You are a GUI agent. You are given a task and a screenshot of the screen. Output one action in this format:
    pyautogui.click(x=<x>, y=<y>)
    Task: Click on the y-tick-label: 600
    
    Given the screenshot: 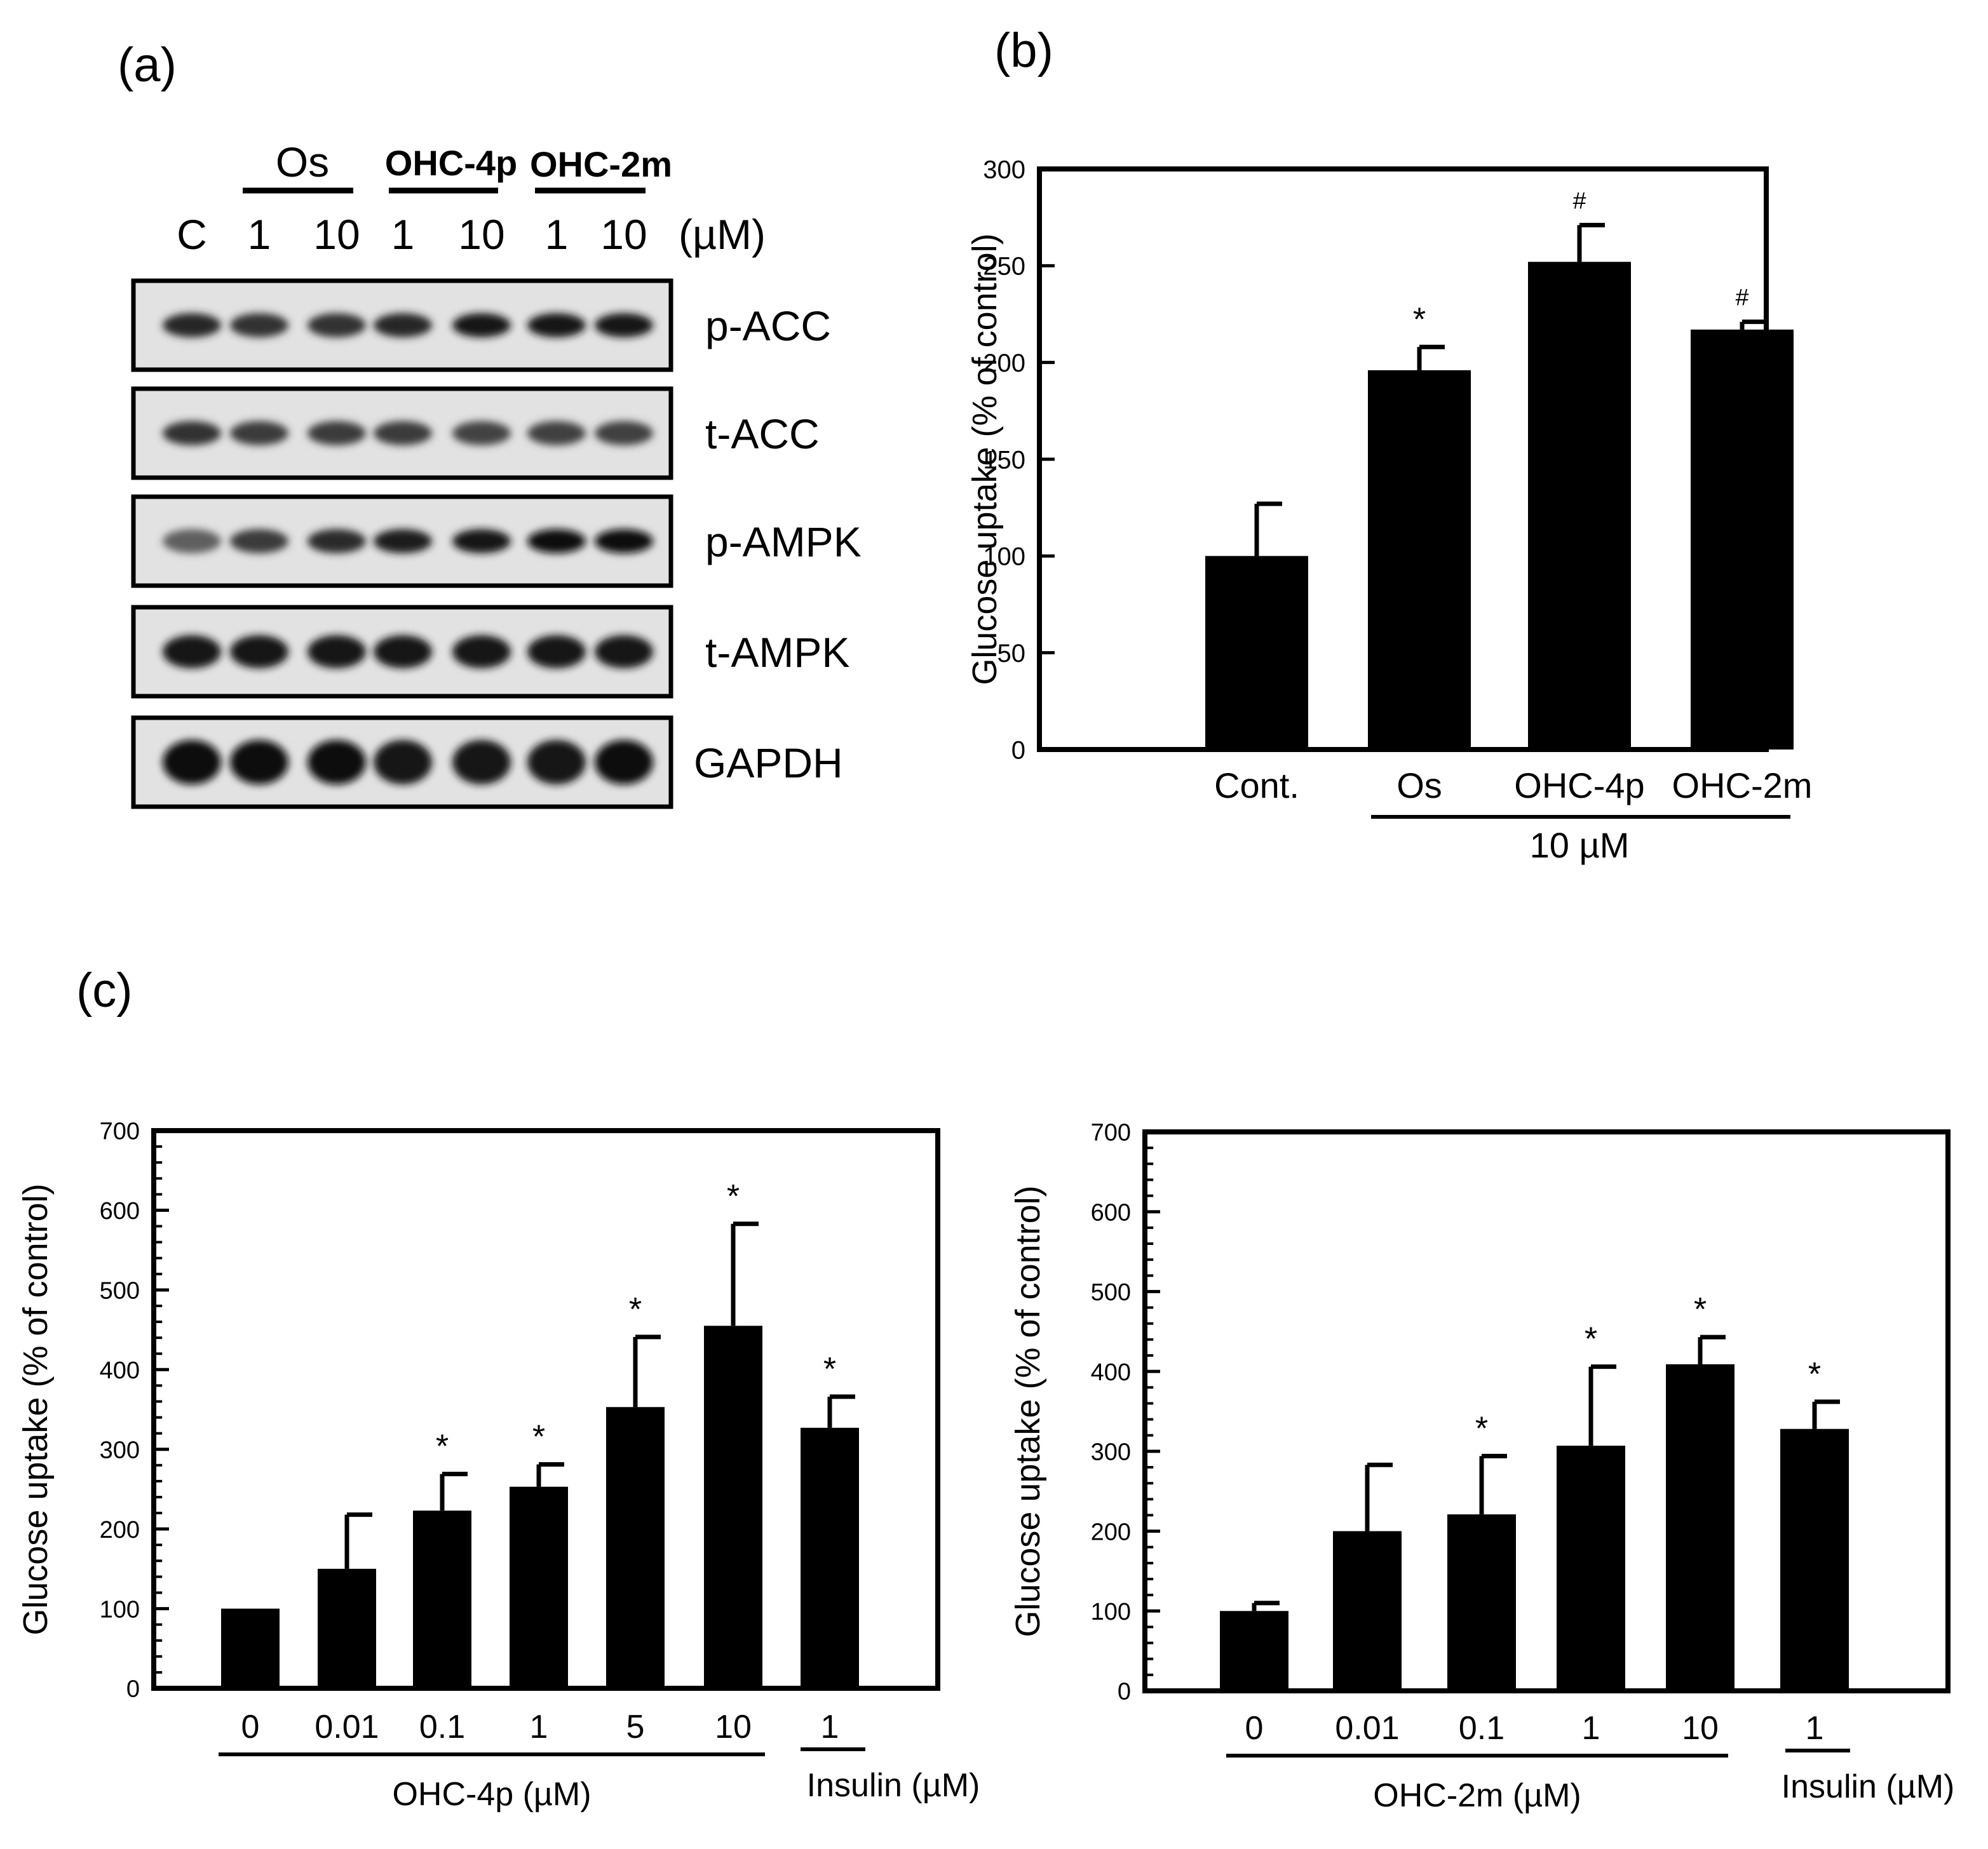 What is the action you would take?
    pyautogui.click(x=120, y=1211)
    